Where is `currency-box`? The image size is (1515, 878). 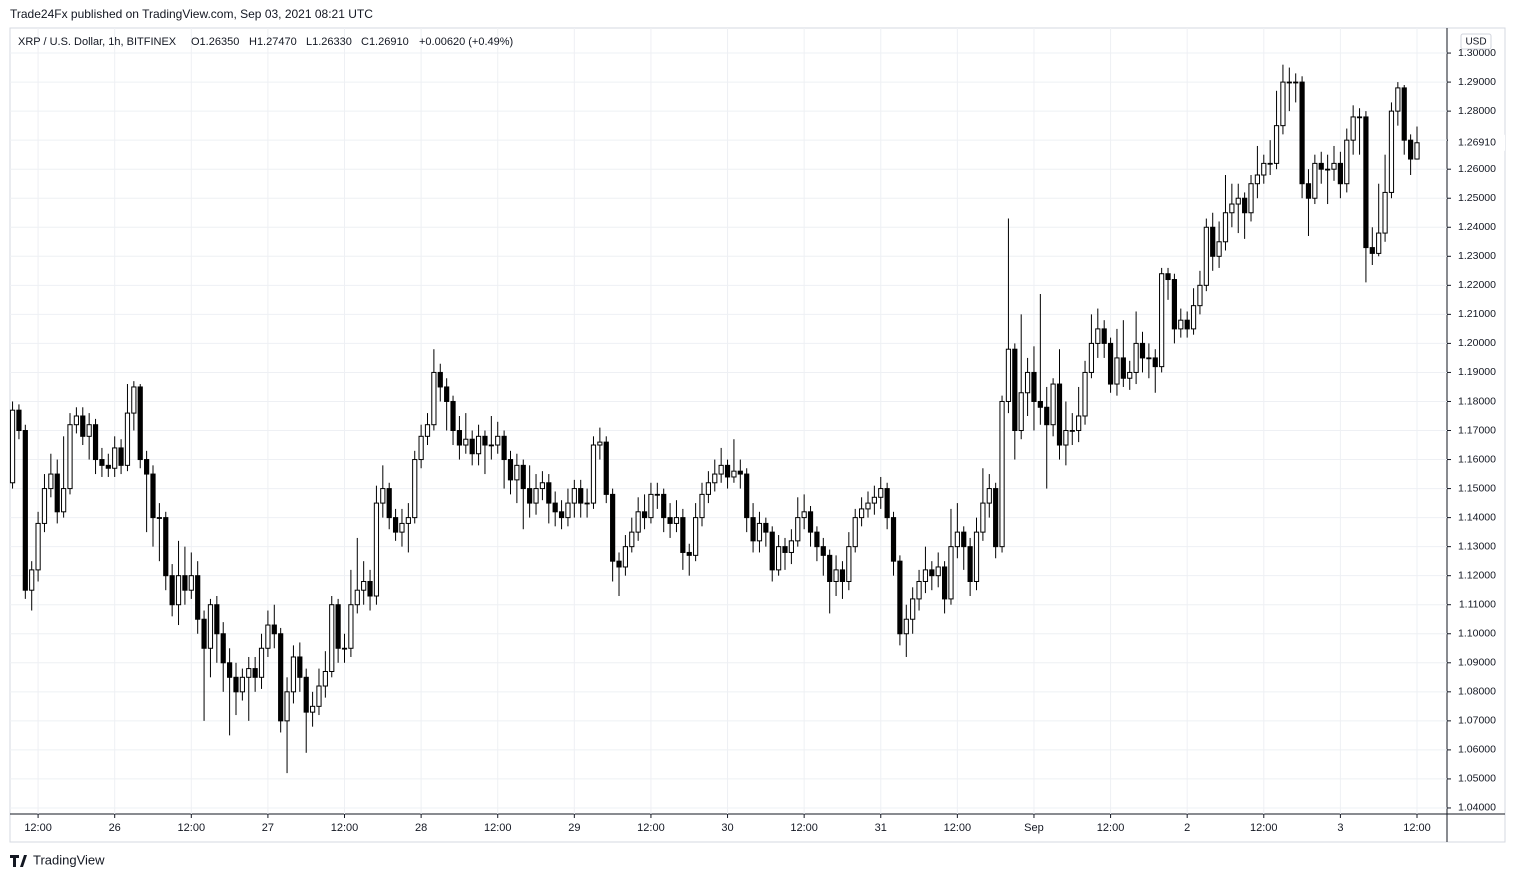
currency-box is located at coordinates (1476, 41).